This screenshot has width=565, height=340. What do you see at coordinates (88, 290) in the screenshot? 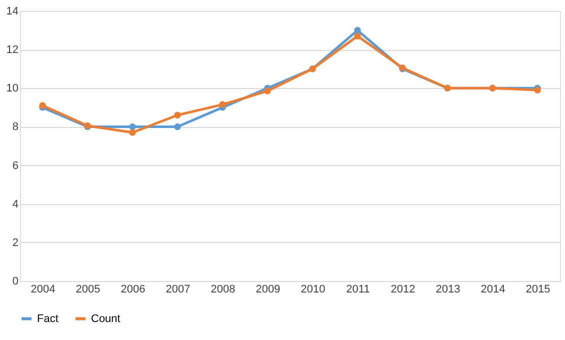
I see `x-tick-label: 2005` at bounding box center [88, 290].